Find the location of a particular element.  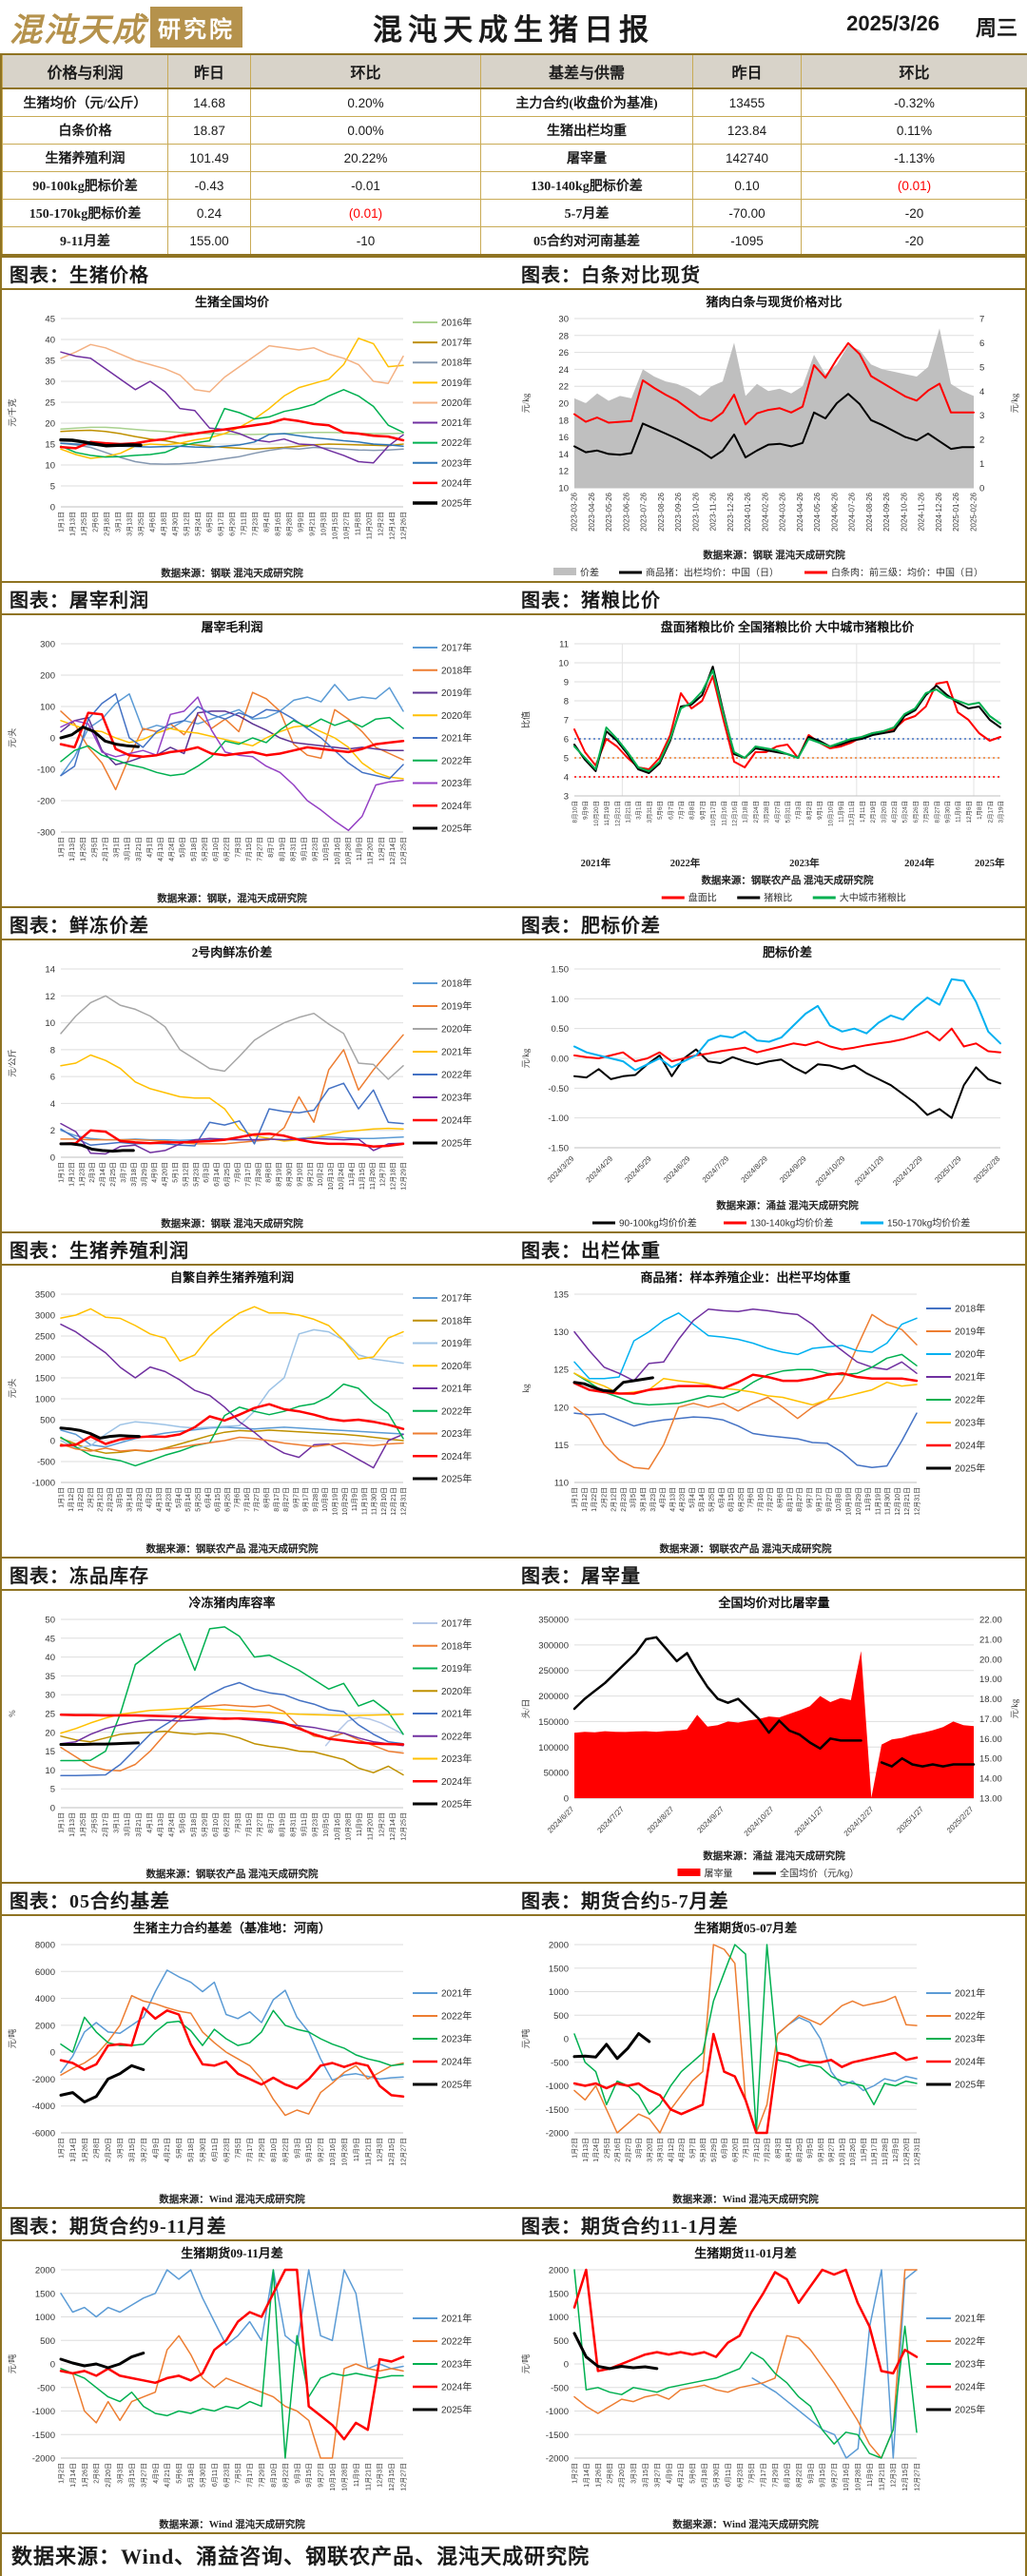

svg-text: 8月4日 is located at coordinates (267, 522).